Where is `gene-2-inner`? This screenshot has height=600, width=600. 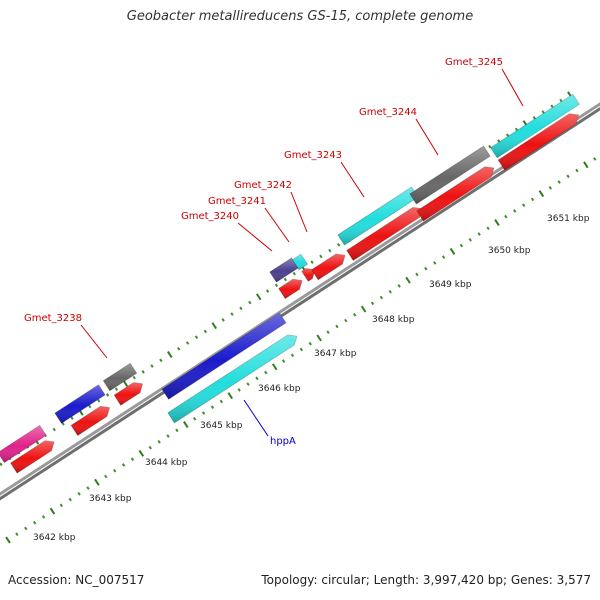
gene-2-inner is located at coordinates (90, 421).